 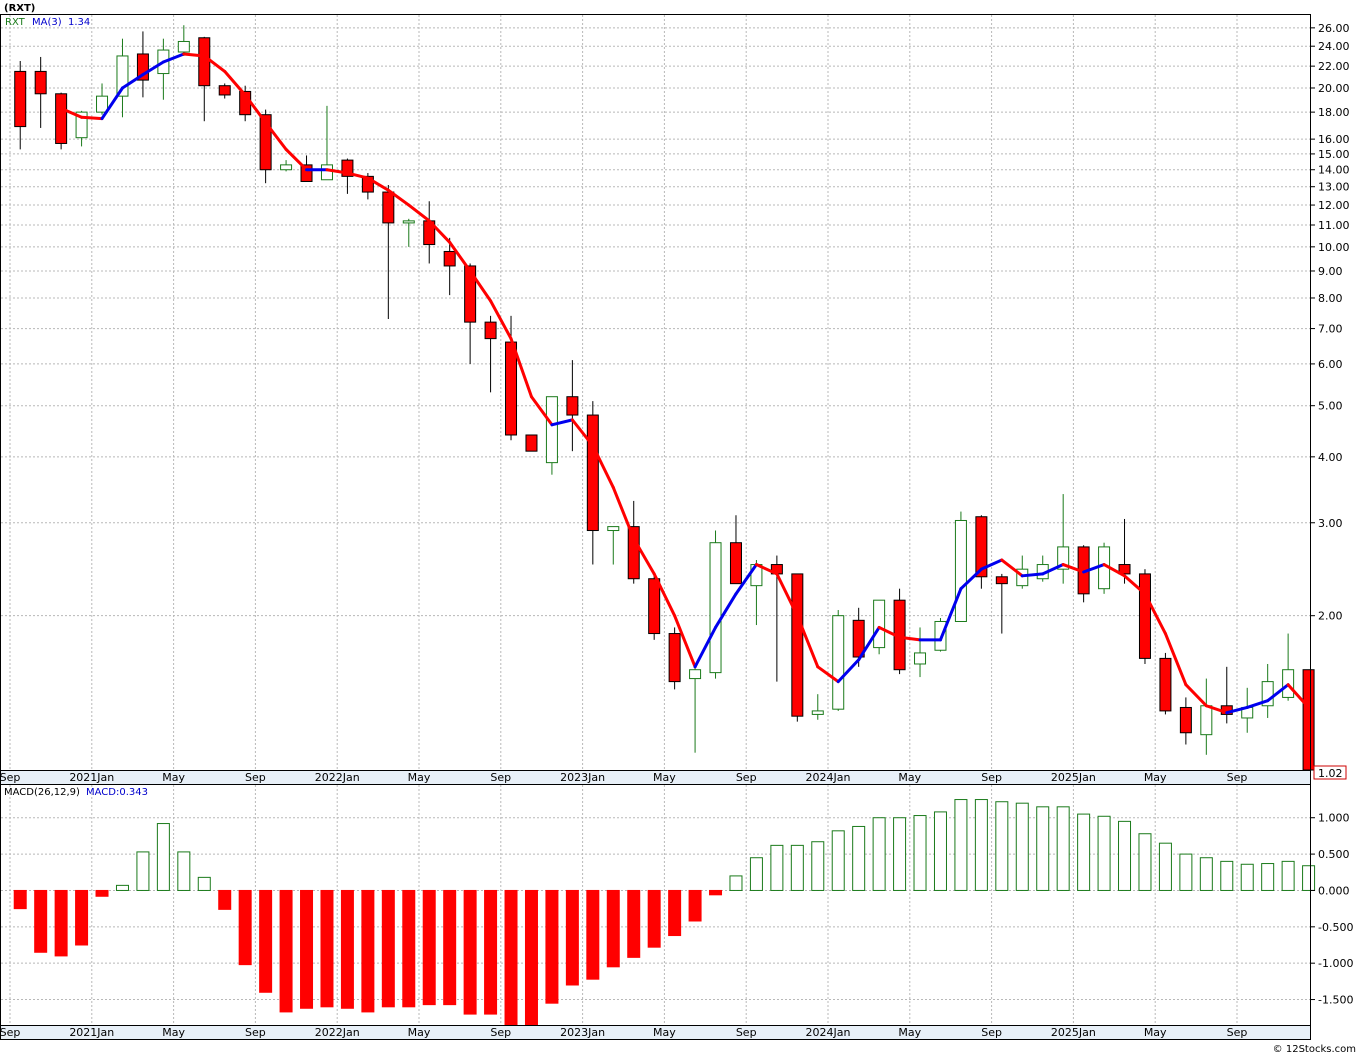 I want to click on site-credit: © 12Stocks.com, so click(x=1314, y=1049).